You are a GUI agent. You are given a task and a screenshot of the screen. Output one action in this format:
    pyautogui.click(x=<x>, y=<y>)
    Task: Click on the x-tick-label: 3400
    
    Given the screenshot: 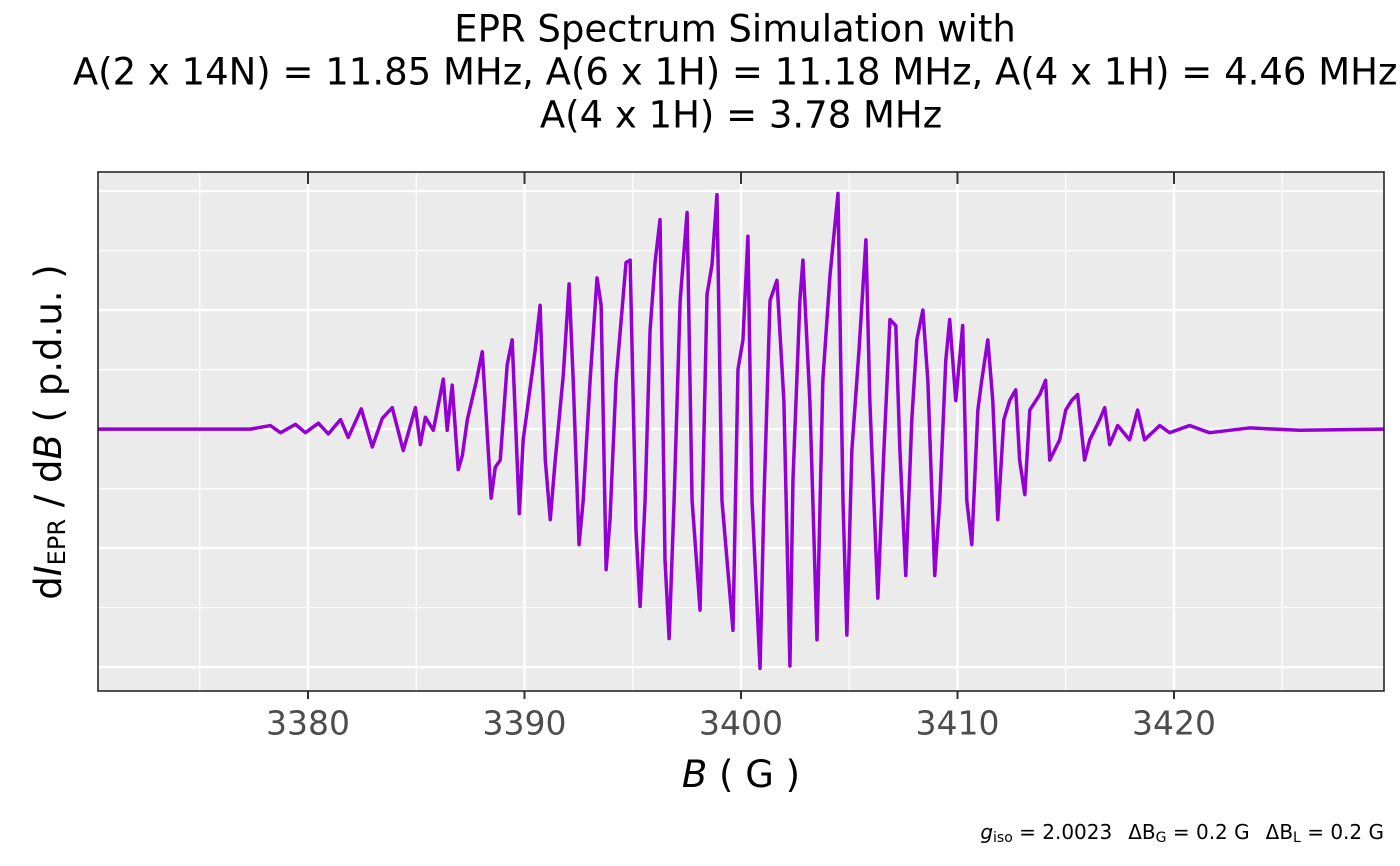 What is the action you would take?
    pyautogui.click(x=741, y=723)
    